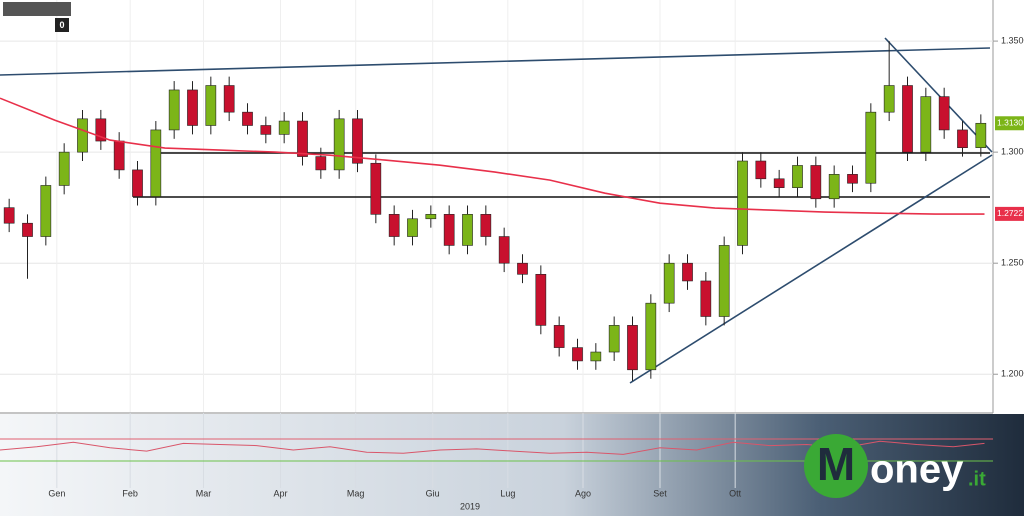 The image size is (1024, 516). What do you see at coordinates (917, 470) in the screenshot?
I see `logo-text: oney` at bounding box center [917, 470].